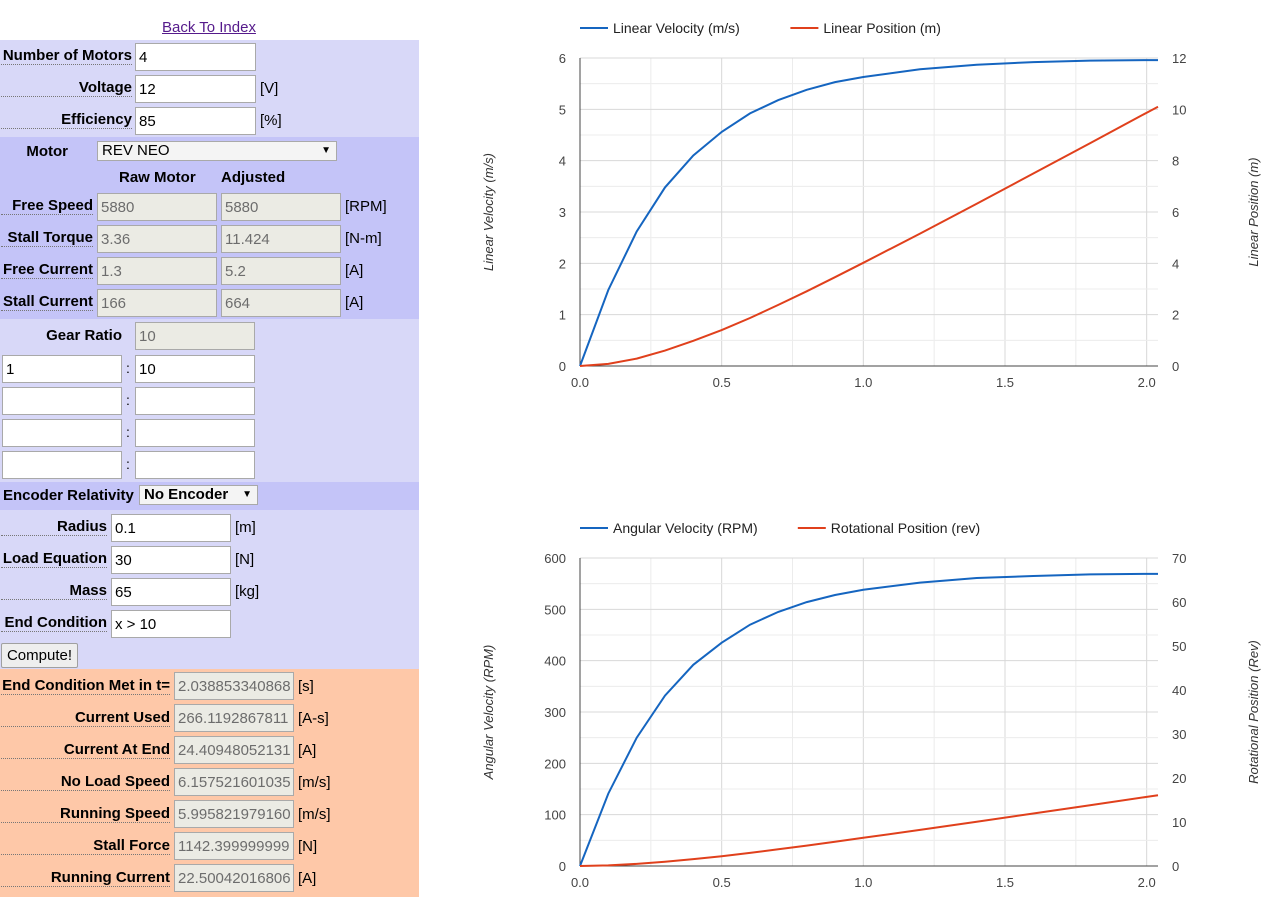 Image resolution: width=1280 pixels, height=897 pixels. What do you see at coordinates (217, 151) in the screenshot?
I see `motor-select: REV NEO ▼` at bounding box center [217, 151].